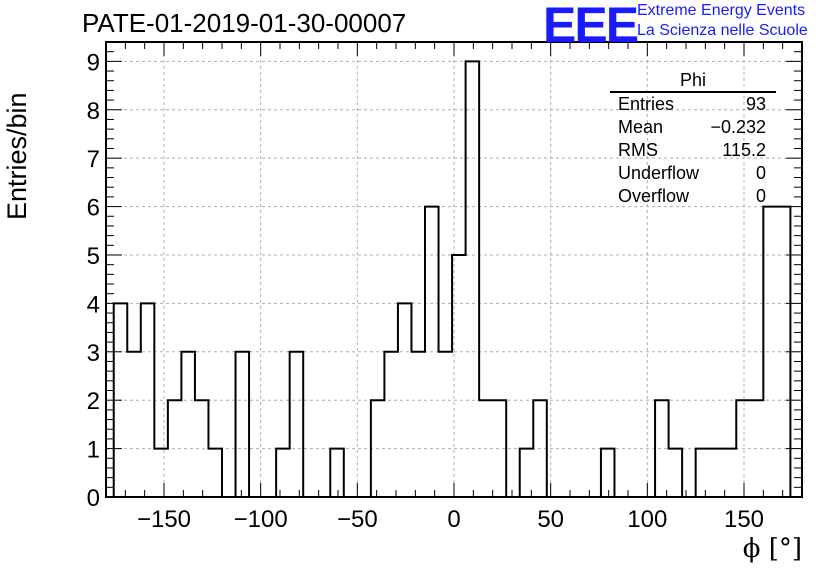 Image resolution: width=836 pixels, height=572 pixels. Describe the element at coordinates (93, 208) in the screenshot. I see `y-tick-label: 6` at that location.